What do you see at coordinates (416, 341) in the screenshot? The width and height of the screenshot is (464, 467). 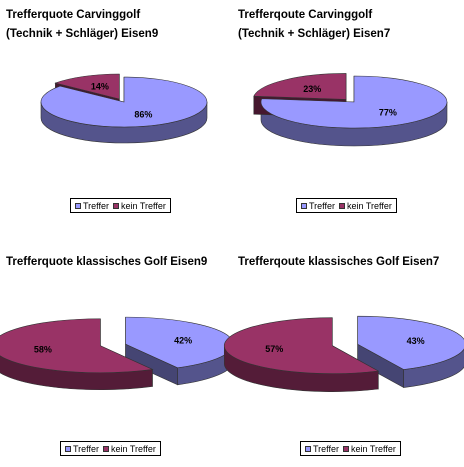 I see `pie-label-treffer: 43%` at bounding box center [416, 341].